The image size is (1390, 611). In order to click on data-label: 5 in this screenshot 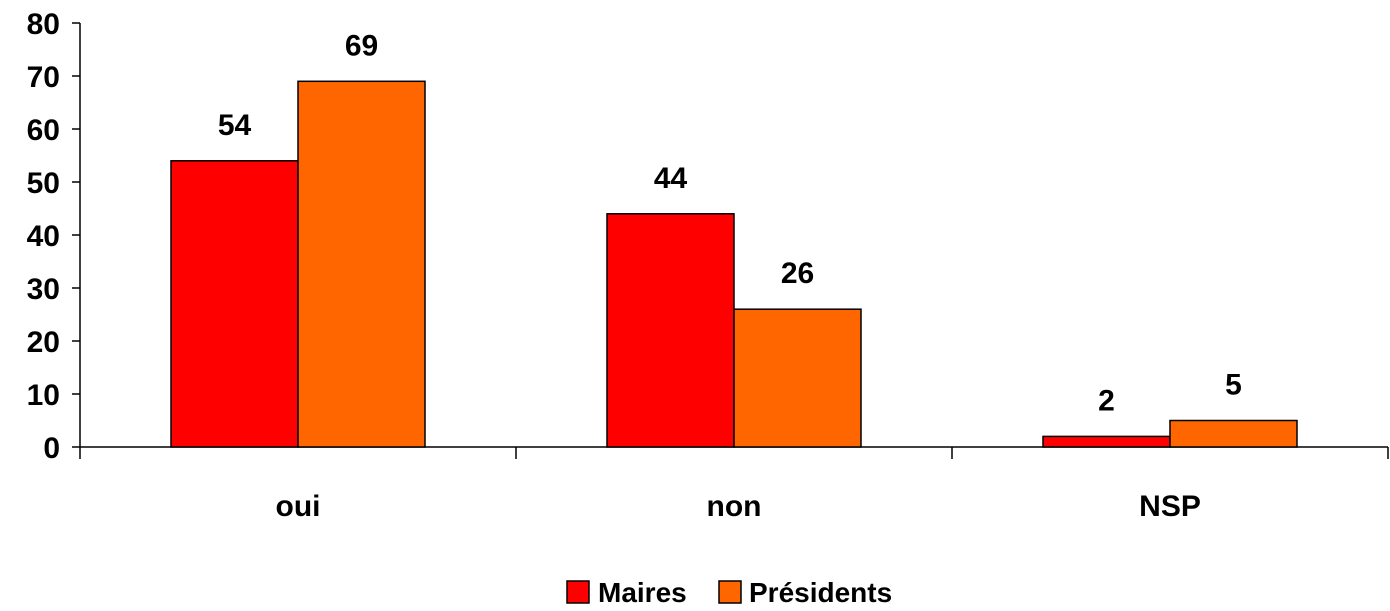, I will do `click(1233, 385)`.